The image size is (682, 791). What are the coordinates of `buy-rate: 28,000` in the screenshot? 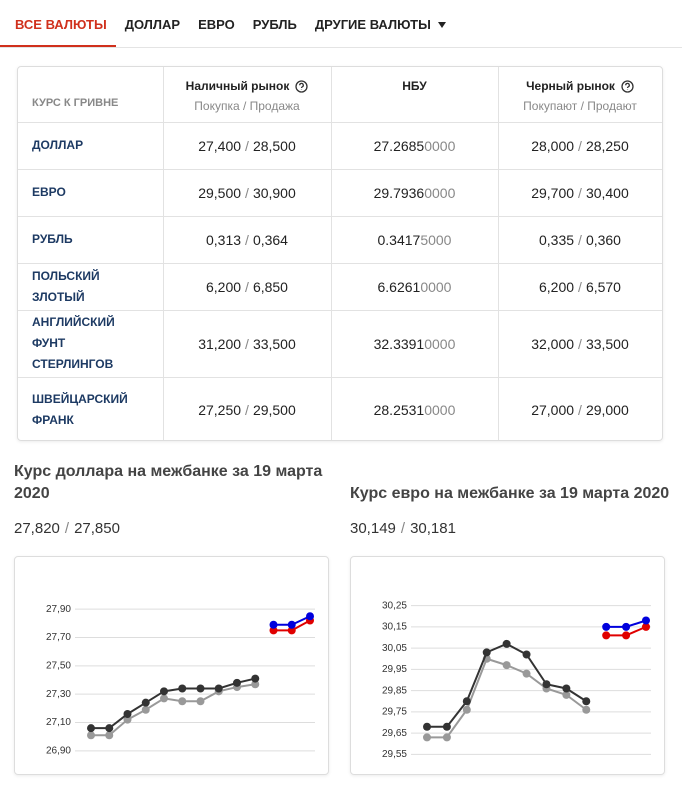 It's located at (553, 145).